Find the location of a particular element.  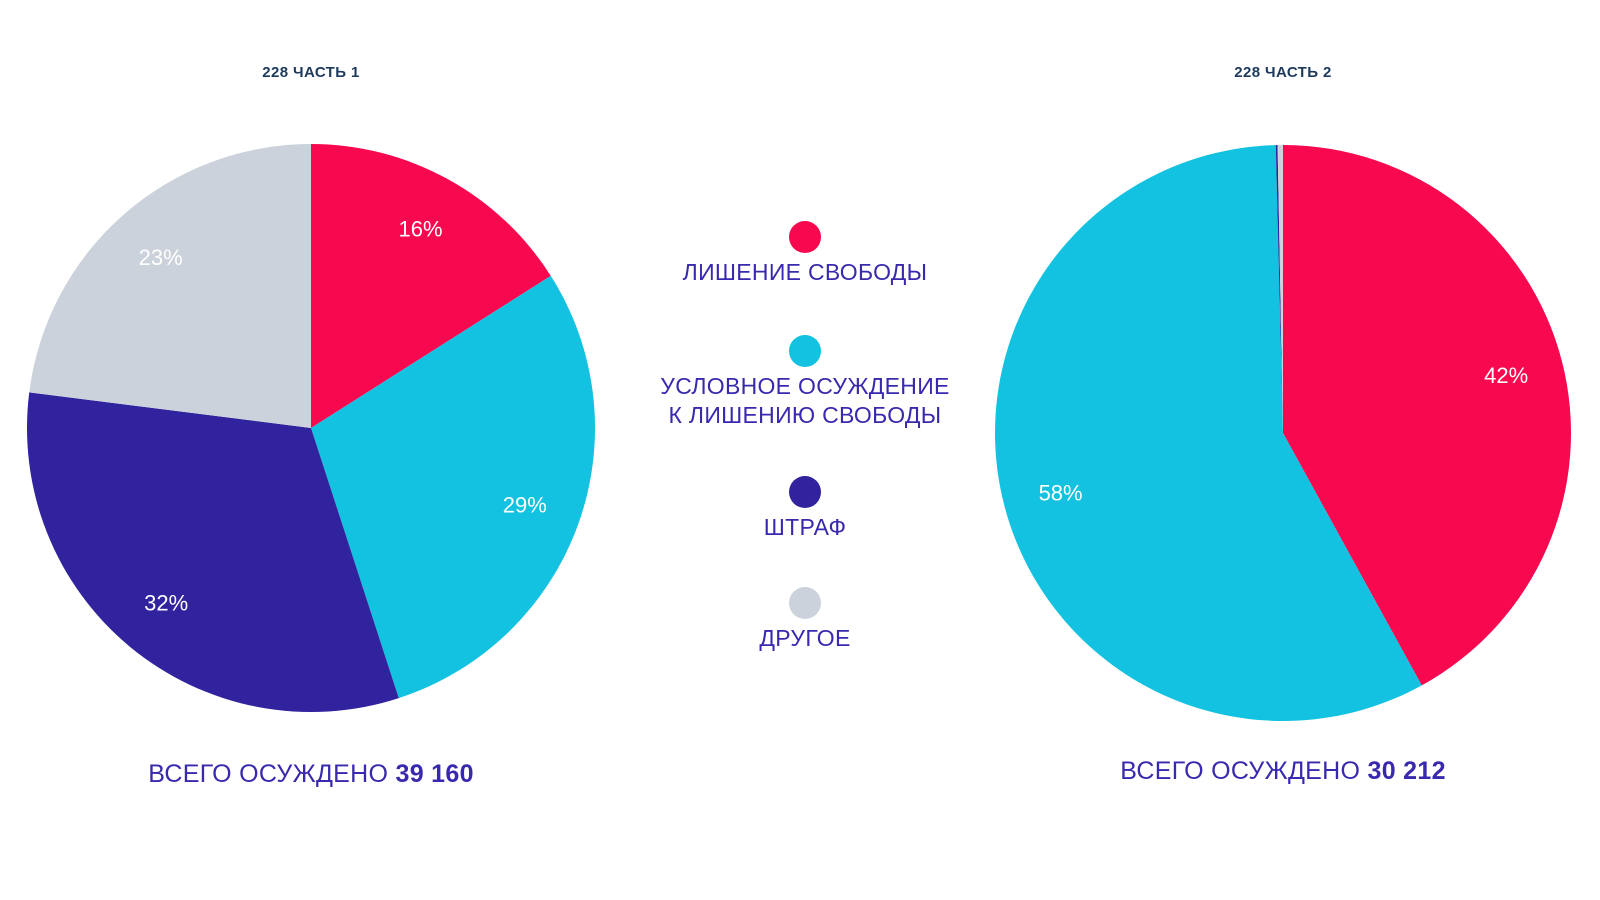

legend-item-suspended-sentence: УСЛОВНОЕ ОСУЖДЕНИЕ К ЛИШЕНИЮ СВОБОДЫ is located at coordinates (805, 382).